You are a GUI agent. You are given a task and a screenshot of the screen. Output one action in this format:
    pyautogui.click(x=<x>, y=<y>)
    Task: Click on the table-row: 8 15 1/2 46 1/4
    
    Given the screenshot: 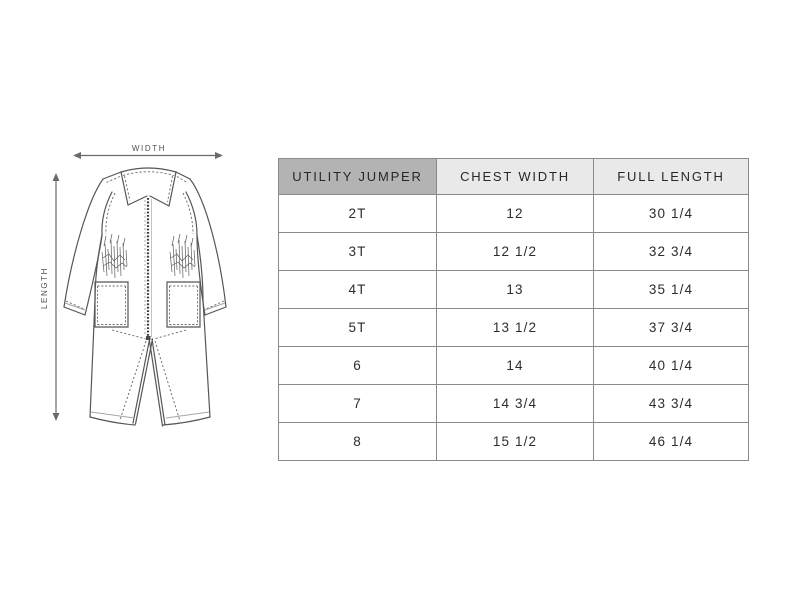 What is the action you would take?
    pyautogui.click(x=513, y=441)
    